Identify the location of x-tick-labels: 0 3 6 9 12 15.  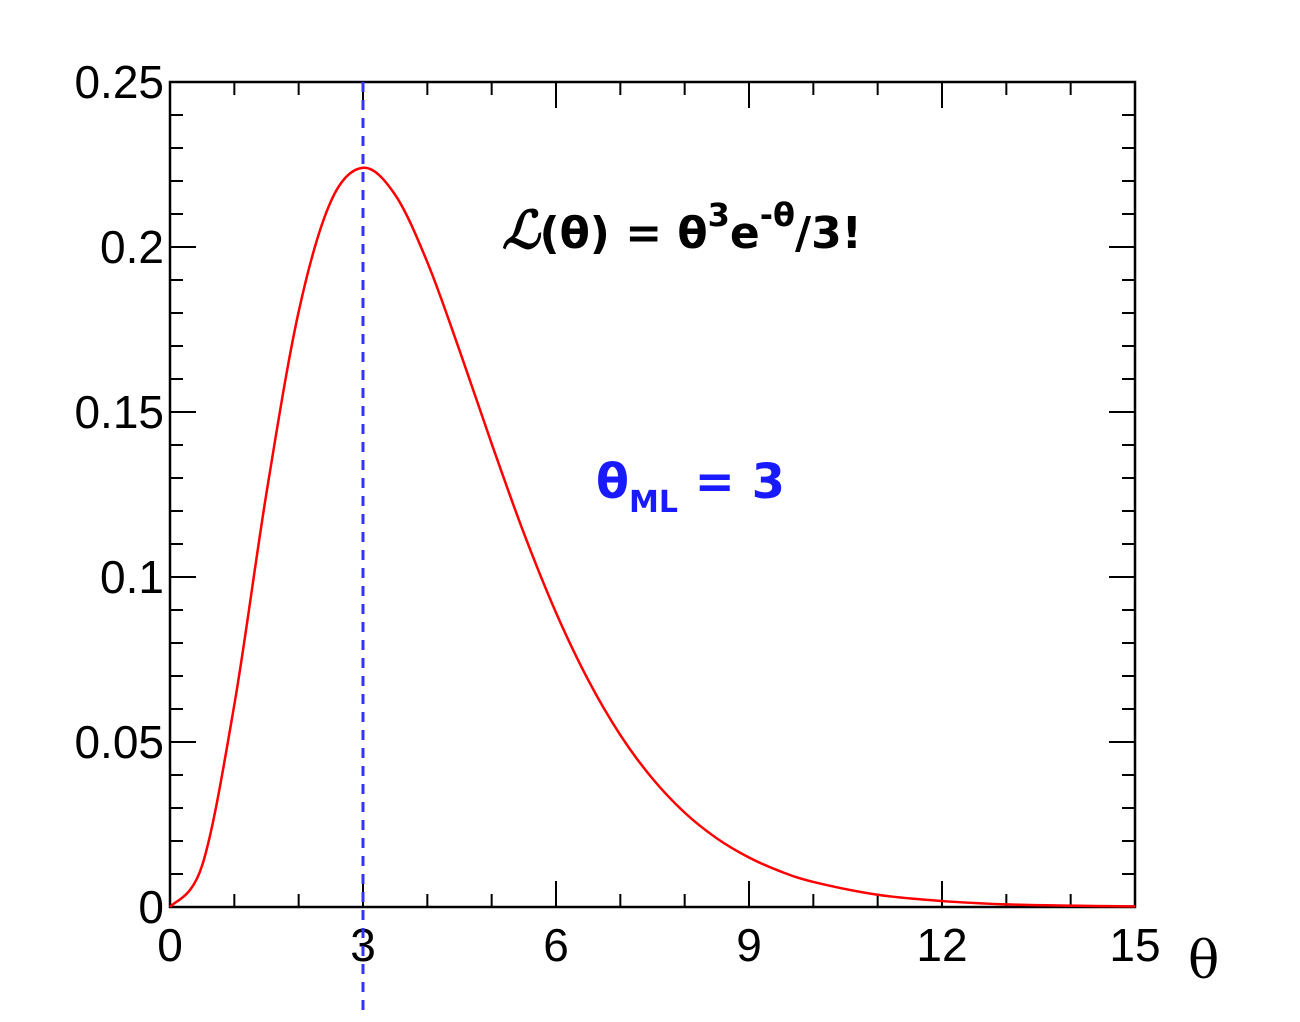
(658, 945).